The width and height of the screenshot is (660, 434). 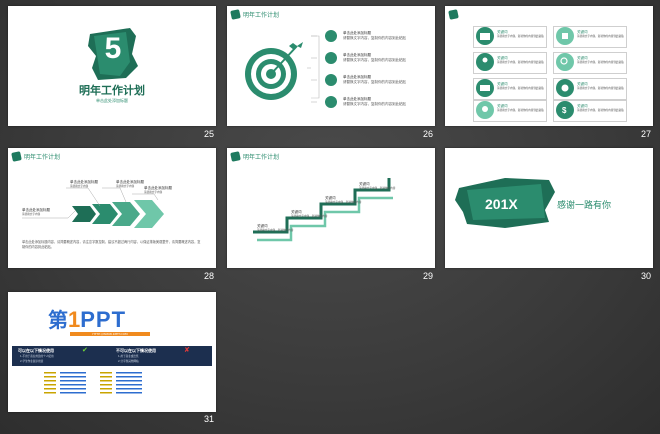 I want to click on year-text: 201X, so click(x=501, y=204).